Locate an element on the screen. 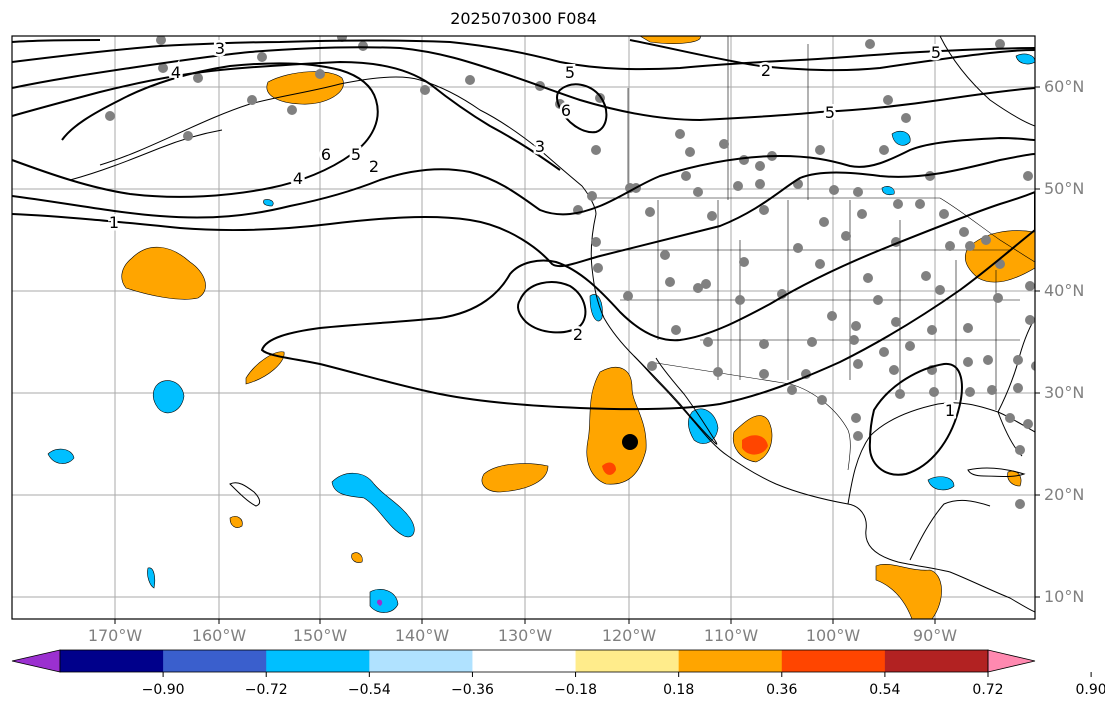 This screenshot has width=1105, height=712. colorbar-tick-label: −0.72 is located at coordinates (266, 690).